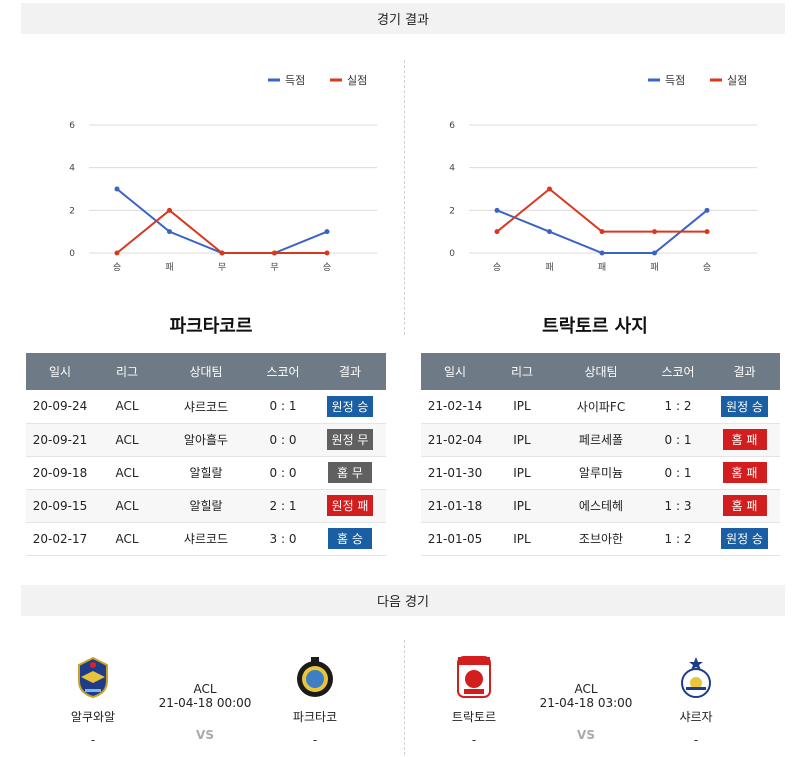 This screenshot has width=797, height=757. I want to click on home-team-score: -, so click(93, 740).